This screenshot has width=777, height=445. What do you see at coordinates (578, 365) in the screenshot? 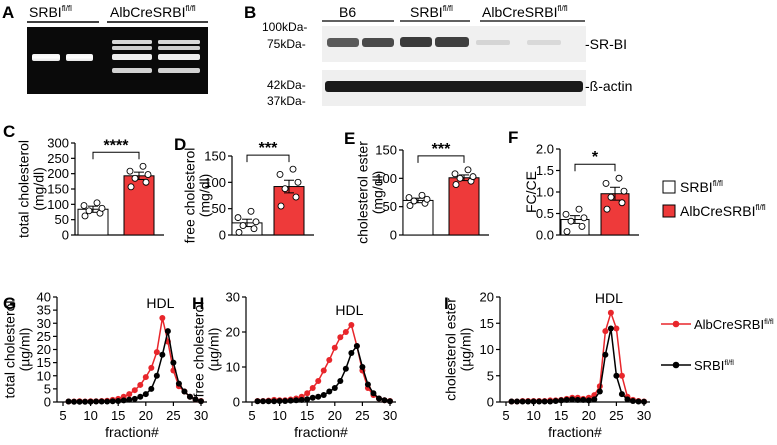
I see `series-line` at bounding box center [578, 365].